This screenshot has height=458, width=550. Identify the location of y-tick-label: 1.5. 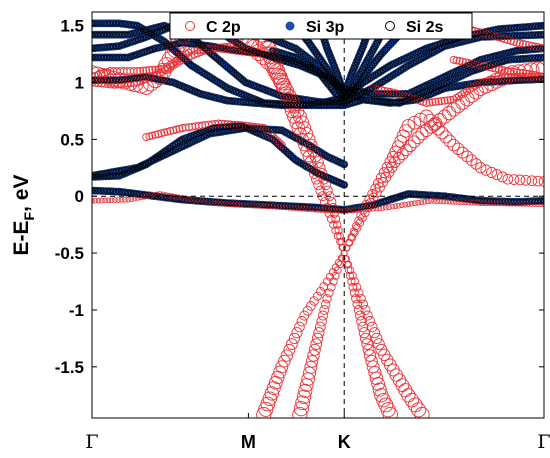
(72, 26).